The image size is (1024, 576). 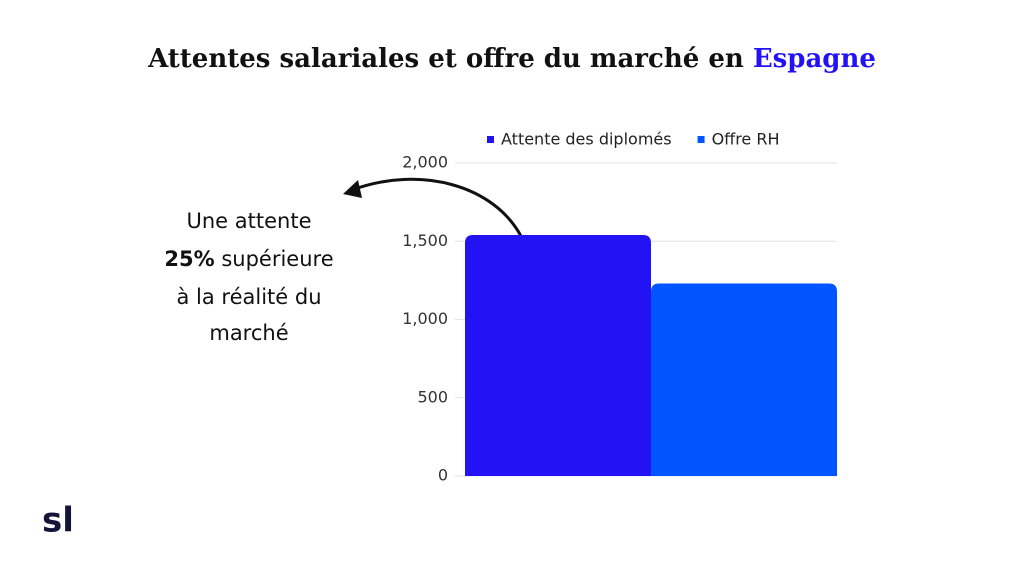 I want to click on y-tick-label: 1,500, so click(x=425, y=240).